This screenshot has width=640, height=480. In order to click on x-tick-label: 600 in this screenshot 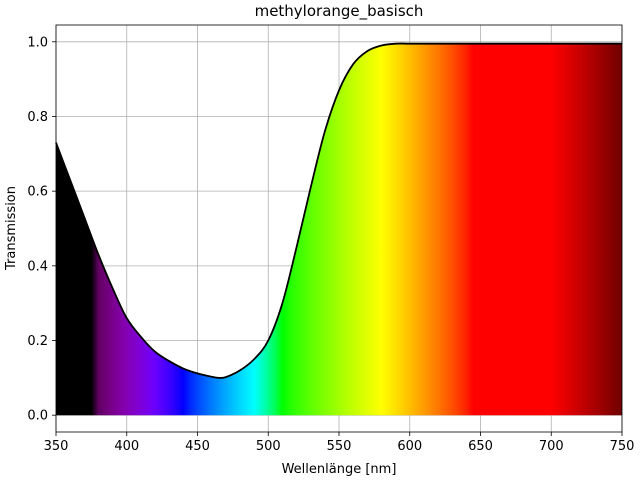, I will do `click(409, 446)`.